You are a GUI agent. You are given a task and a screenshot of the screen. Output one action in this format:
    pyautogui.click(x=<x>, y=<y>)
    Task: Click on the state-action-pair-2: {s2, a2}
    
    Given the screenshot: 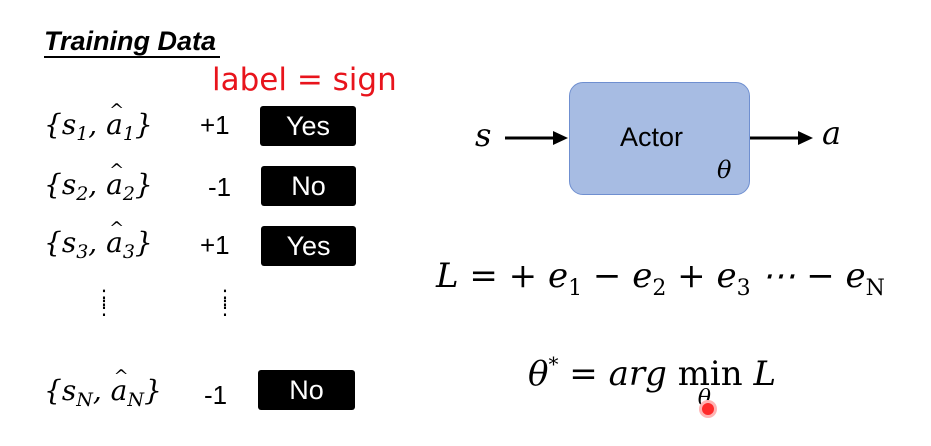 What is the action you would take?
    pyautogui.click(x=98, y=182)
    